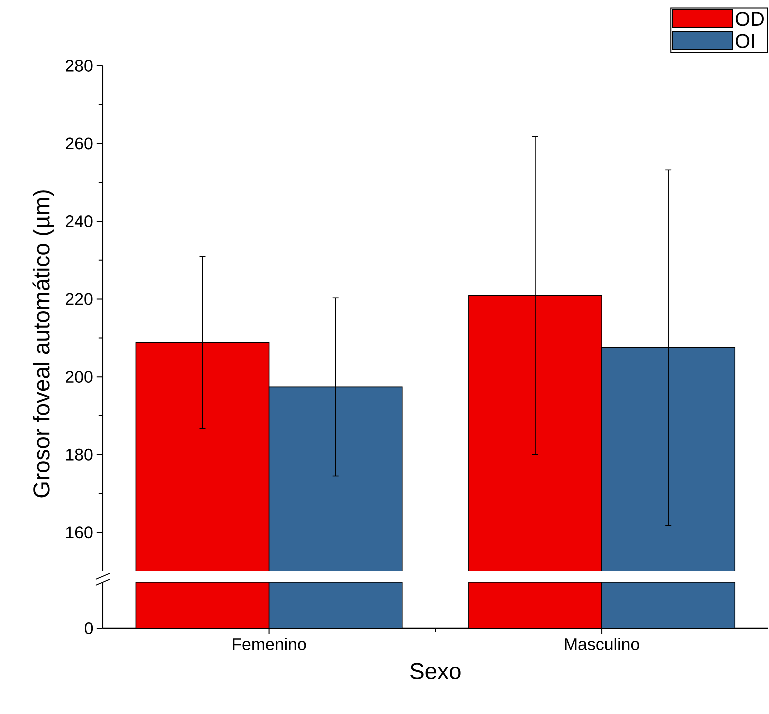 This screenshot has width=769, height=714. What do you see at coordinates (89, 628) in the screenshot?
I see `text: 0` at bounding box center [89, 628].